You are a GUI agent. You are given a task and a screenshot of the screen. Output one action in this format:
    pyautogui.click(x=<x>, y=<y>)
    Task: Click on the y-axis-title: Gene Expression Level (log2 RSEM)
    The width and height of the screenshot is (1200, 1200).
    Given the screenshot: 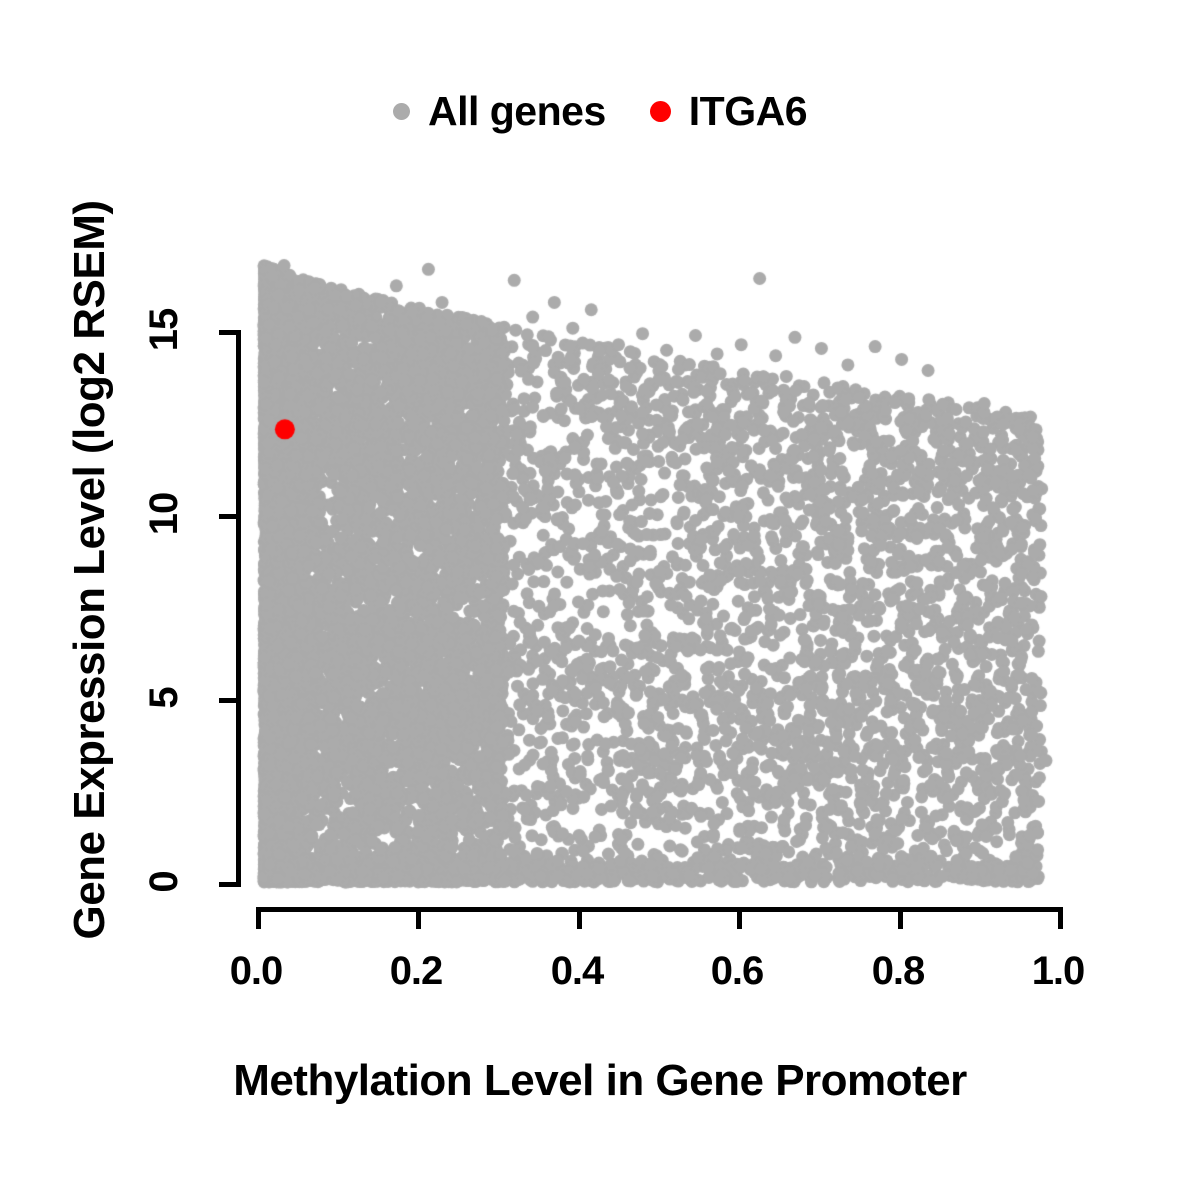 What is the action you would take?
    pyautogui.click(x=89, y=570)
    